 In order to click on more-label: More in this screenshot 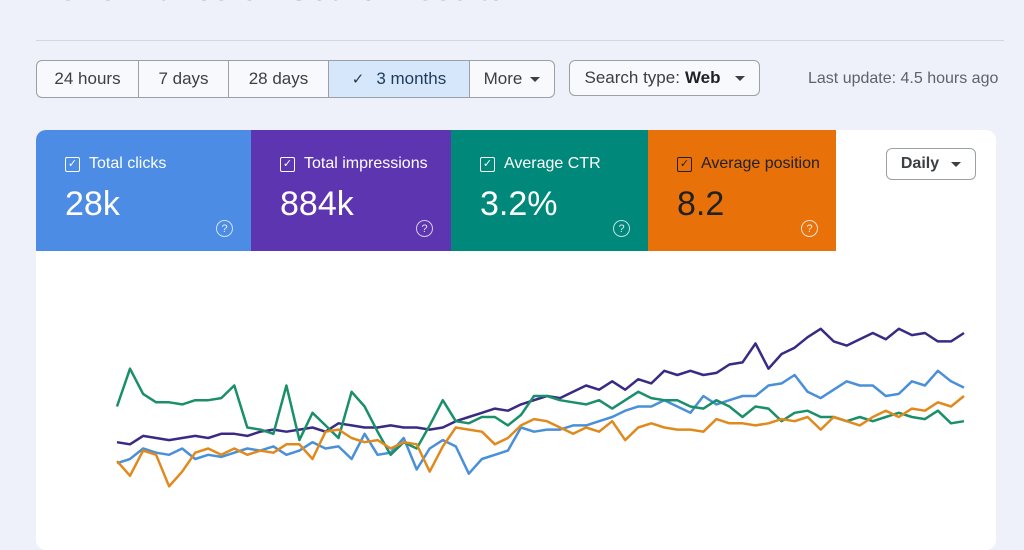, I will do `click(503, 78)`.